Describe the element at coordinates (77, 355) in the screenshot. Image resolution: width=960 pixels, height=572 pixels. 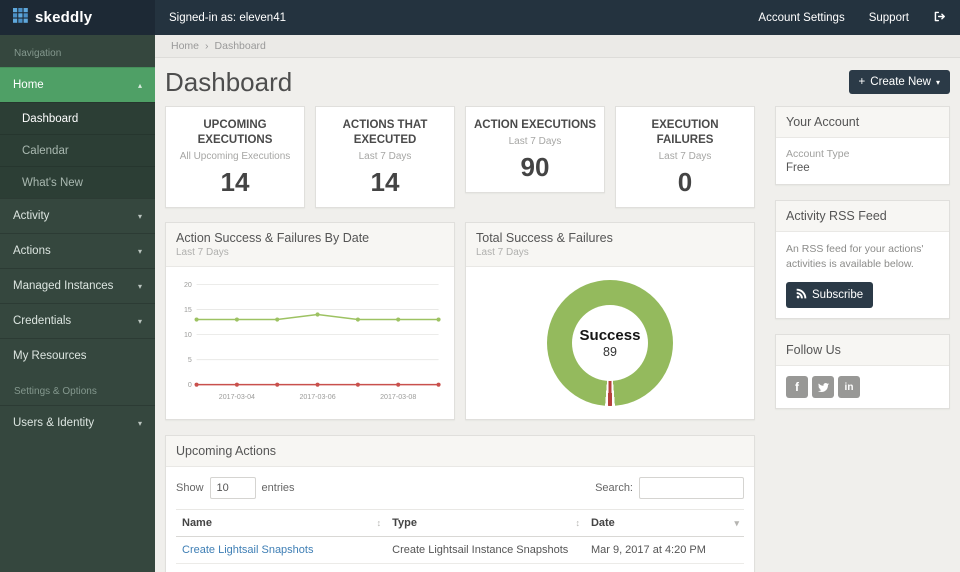
I see `sidebar-item-my-resources: My Resources` at that location.